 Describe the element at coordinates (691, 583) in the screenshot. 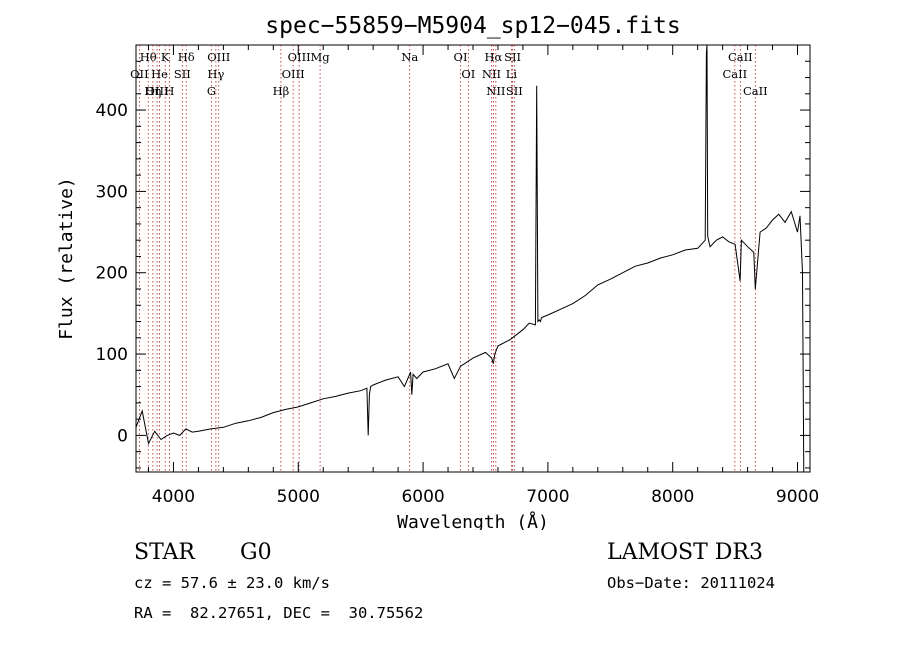

I see `observation-date: Obs−Date: 20111024` at that location.